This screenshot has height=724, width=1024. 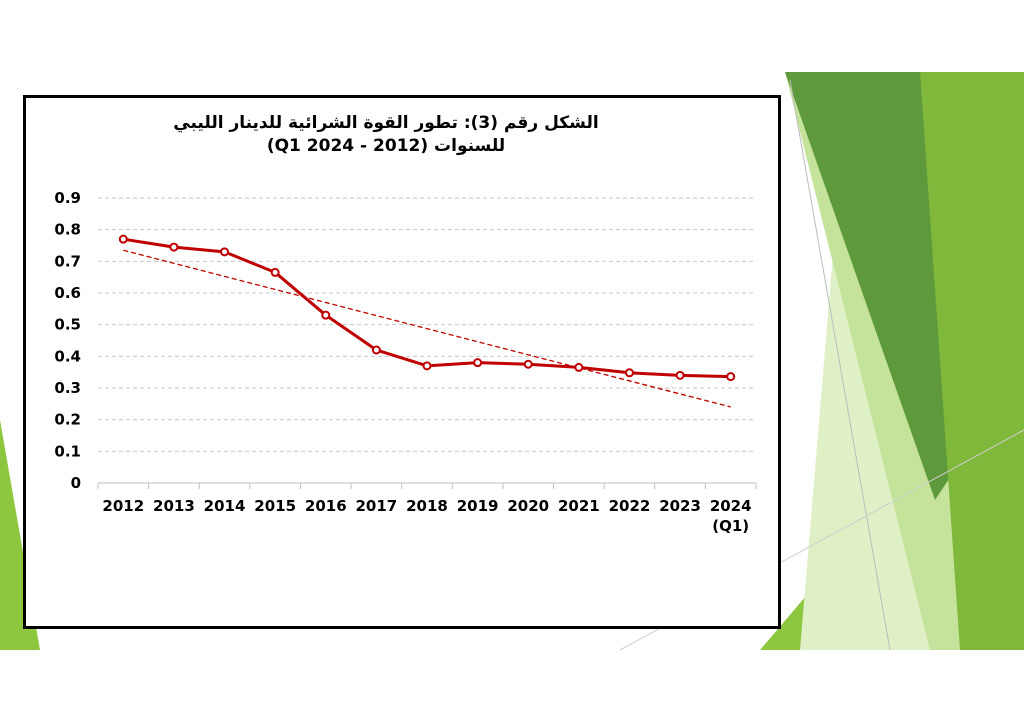 I want to click on x-tick-label: 2023, so click(x=680, y=506).